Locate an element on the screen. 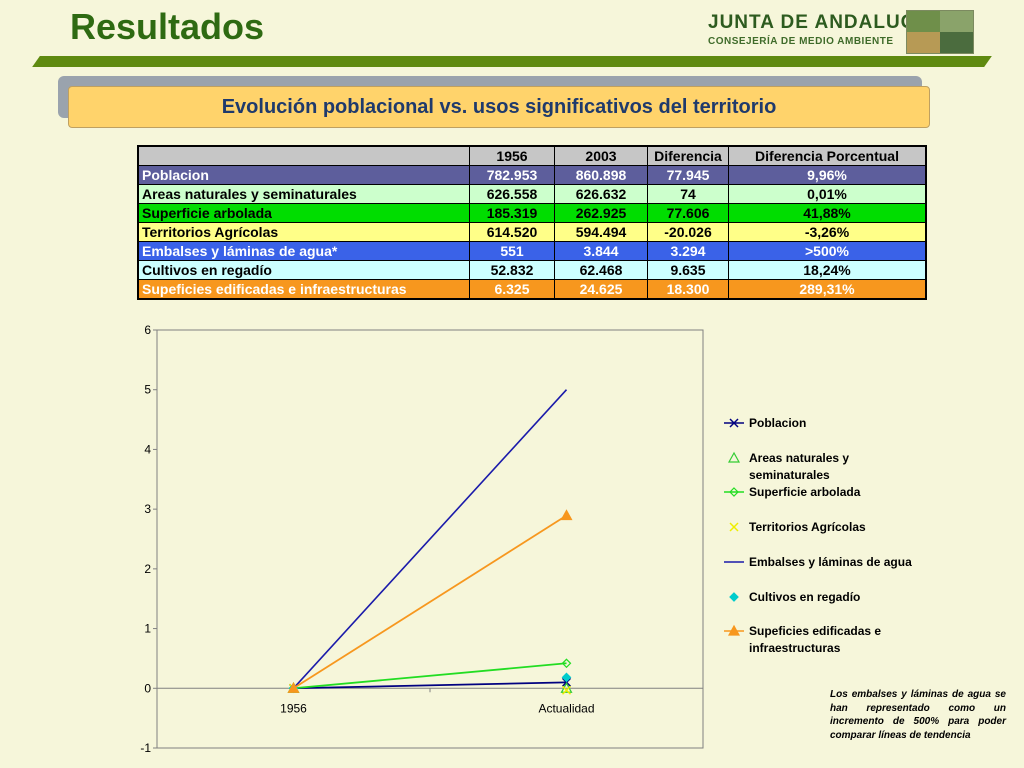 The height and width of the screenshot is (768, 1024). table-header-cell: 1956 is located at coordinates (512, 155).